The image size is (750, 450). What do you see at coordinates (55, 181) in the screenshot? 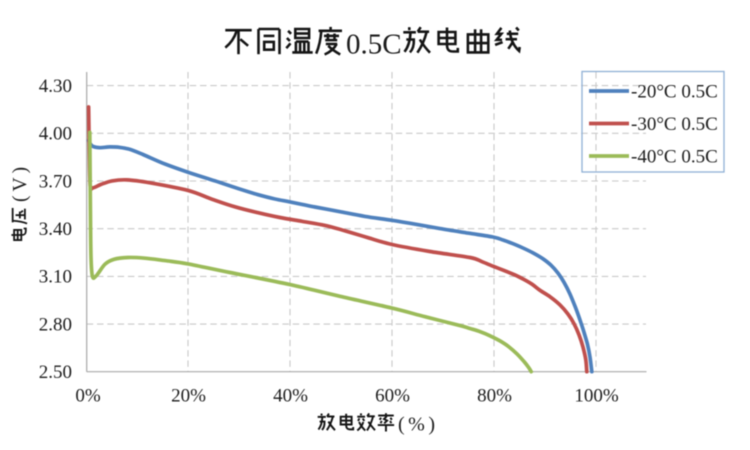
I see `svg-text: 3.70` at bounding box center [55, 181].